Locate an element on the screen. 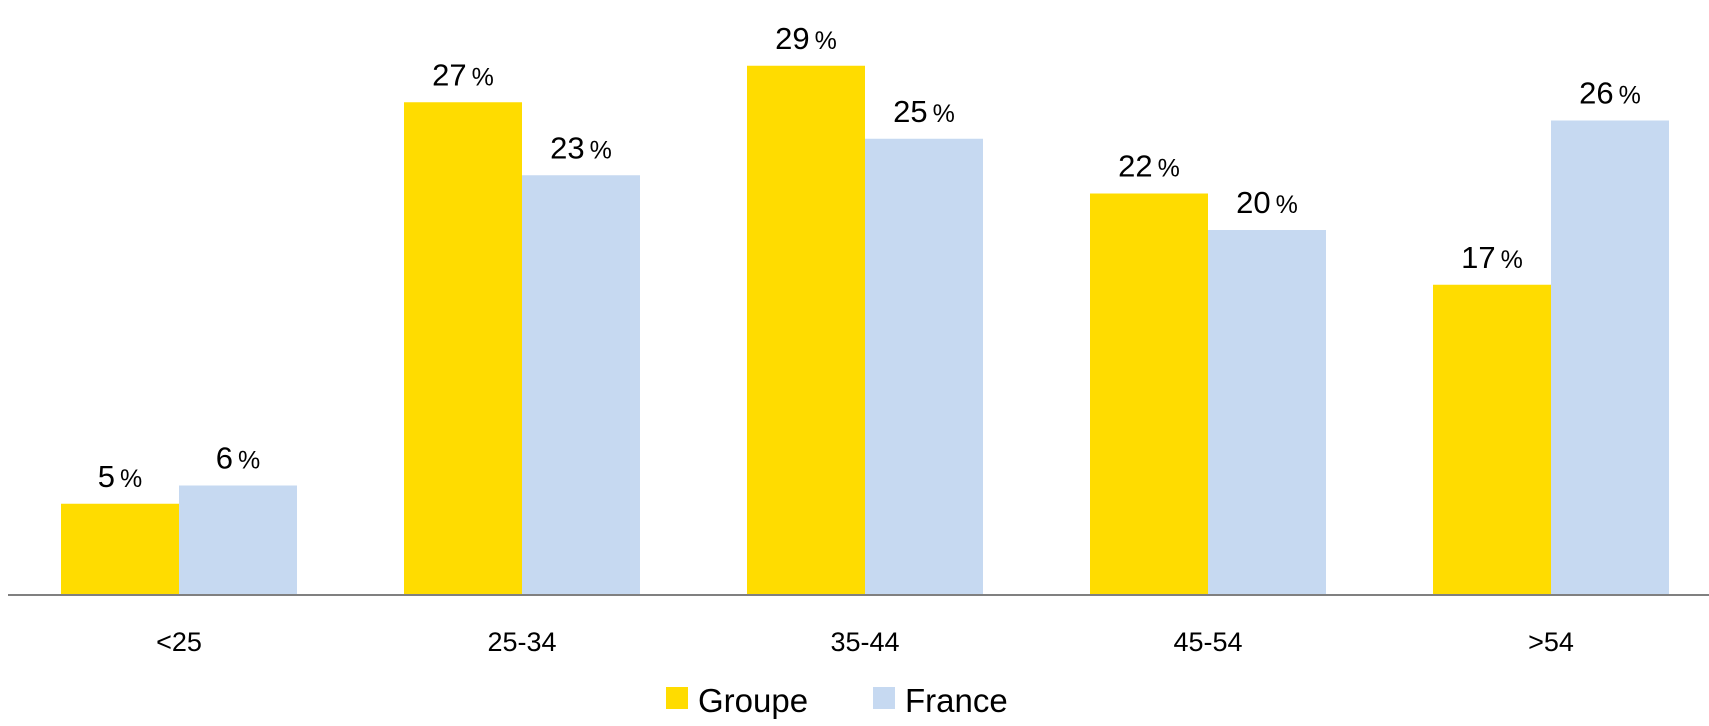 Image resolution: width=1709 pixels, height=726 pixels. legend-label-groupe: Groupe is located at coordinates (753, 700).